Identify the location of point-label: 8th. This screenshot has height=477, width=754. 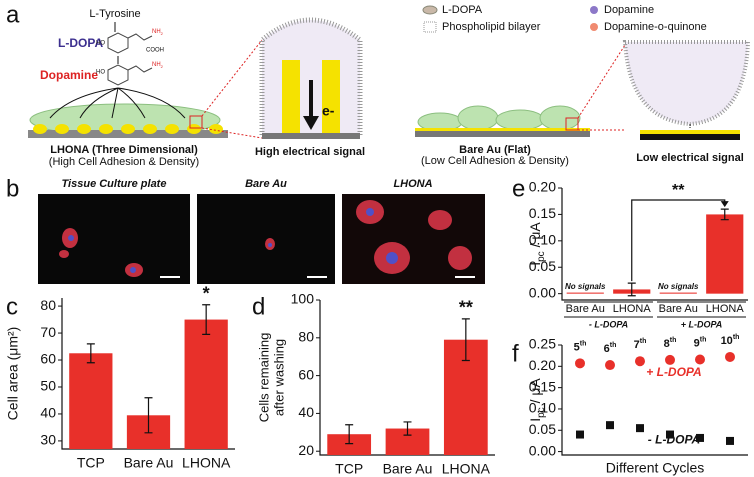
(670, 343).